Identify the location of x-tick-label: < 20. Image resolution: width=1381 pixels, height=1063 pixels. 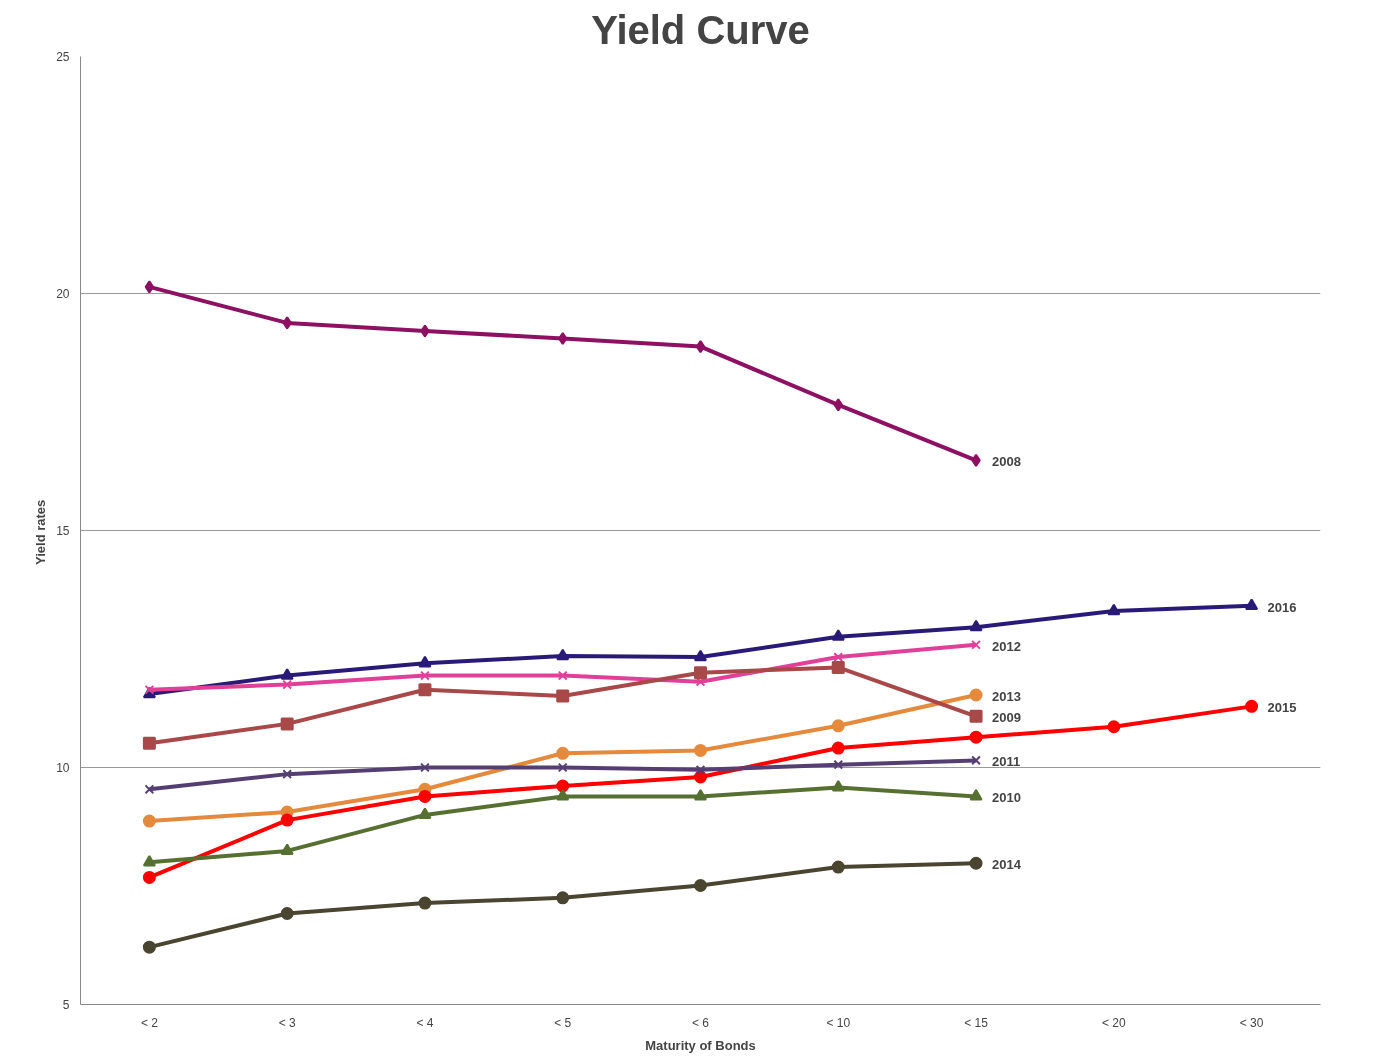
(1113, 1022).